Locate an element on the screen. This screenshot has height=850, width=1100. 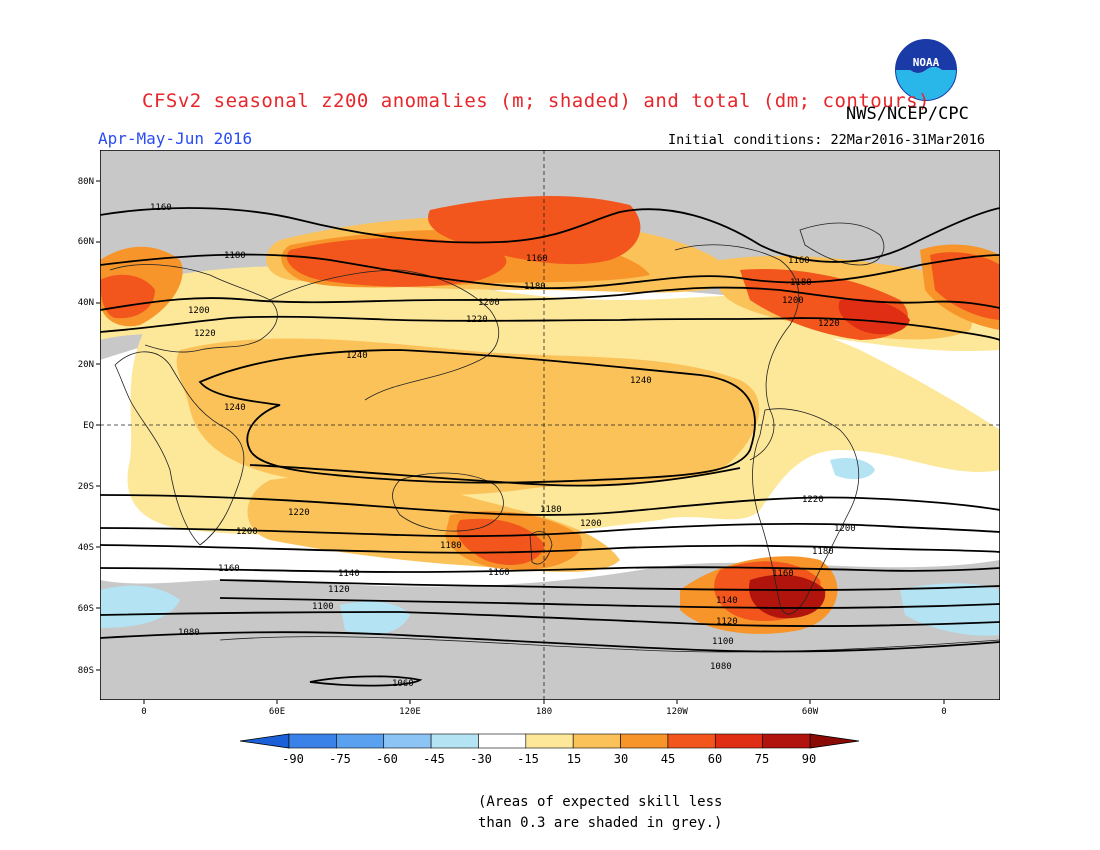
anomaly-75-90-north-atlantic is located at coordinates (874, 316).